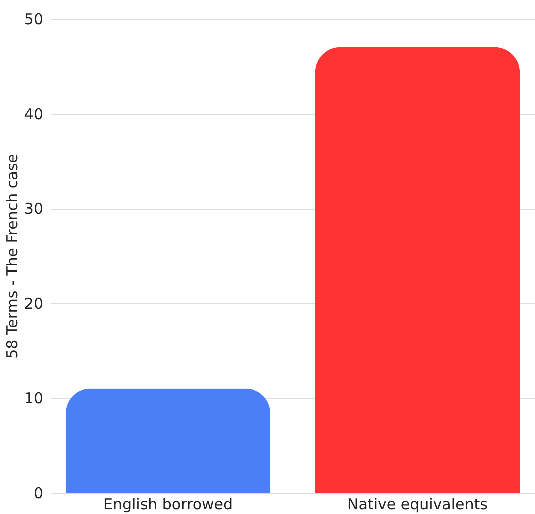 The width and height of the screenshot is (535, 514). I want to click on y-tick-label: 20, so click(34, 303).